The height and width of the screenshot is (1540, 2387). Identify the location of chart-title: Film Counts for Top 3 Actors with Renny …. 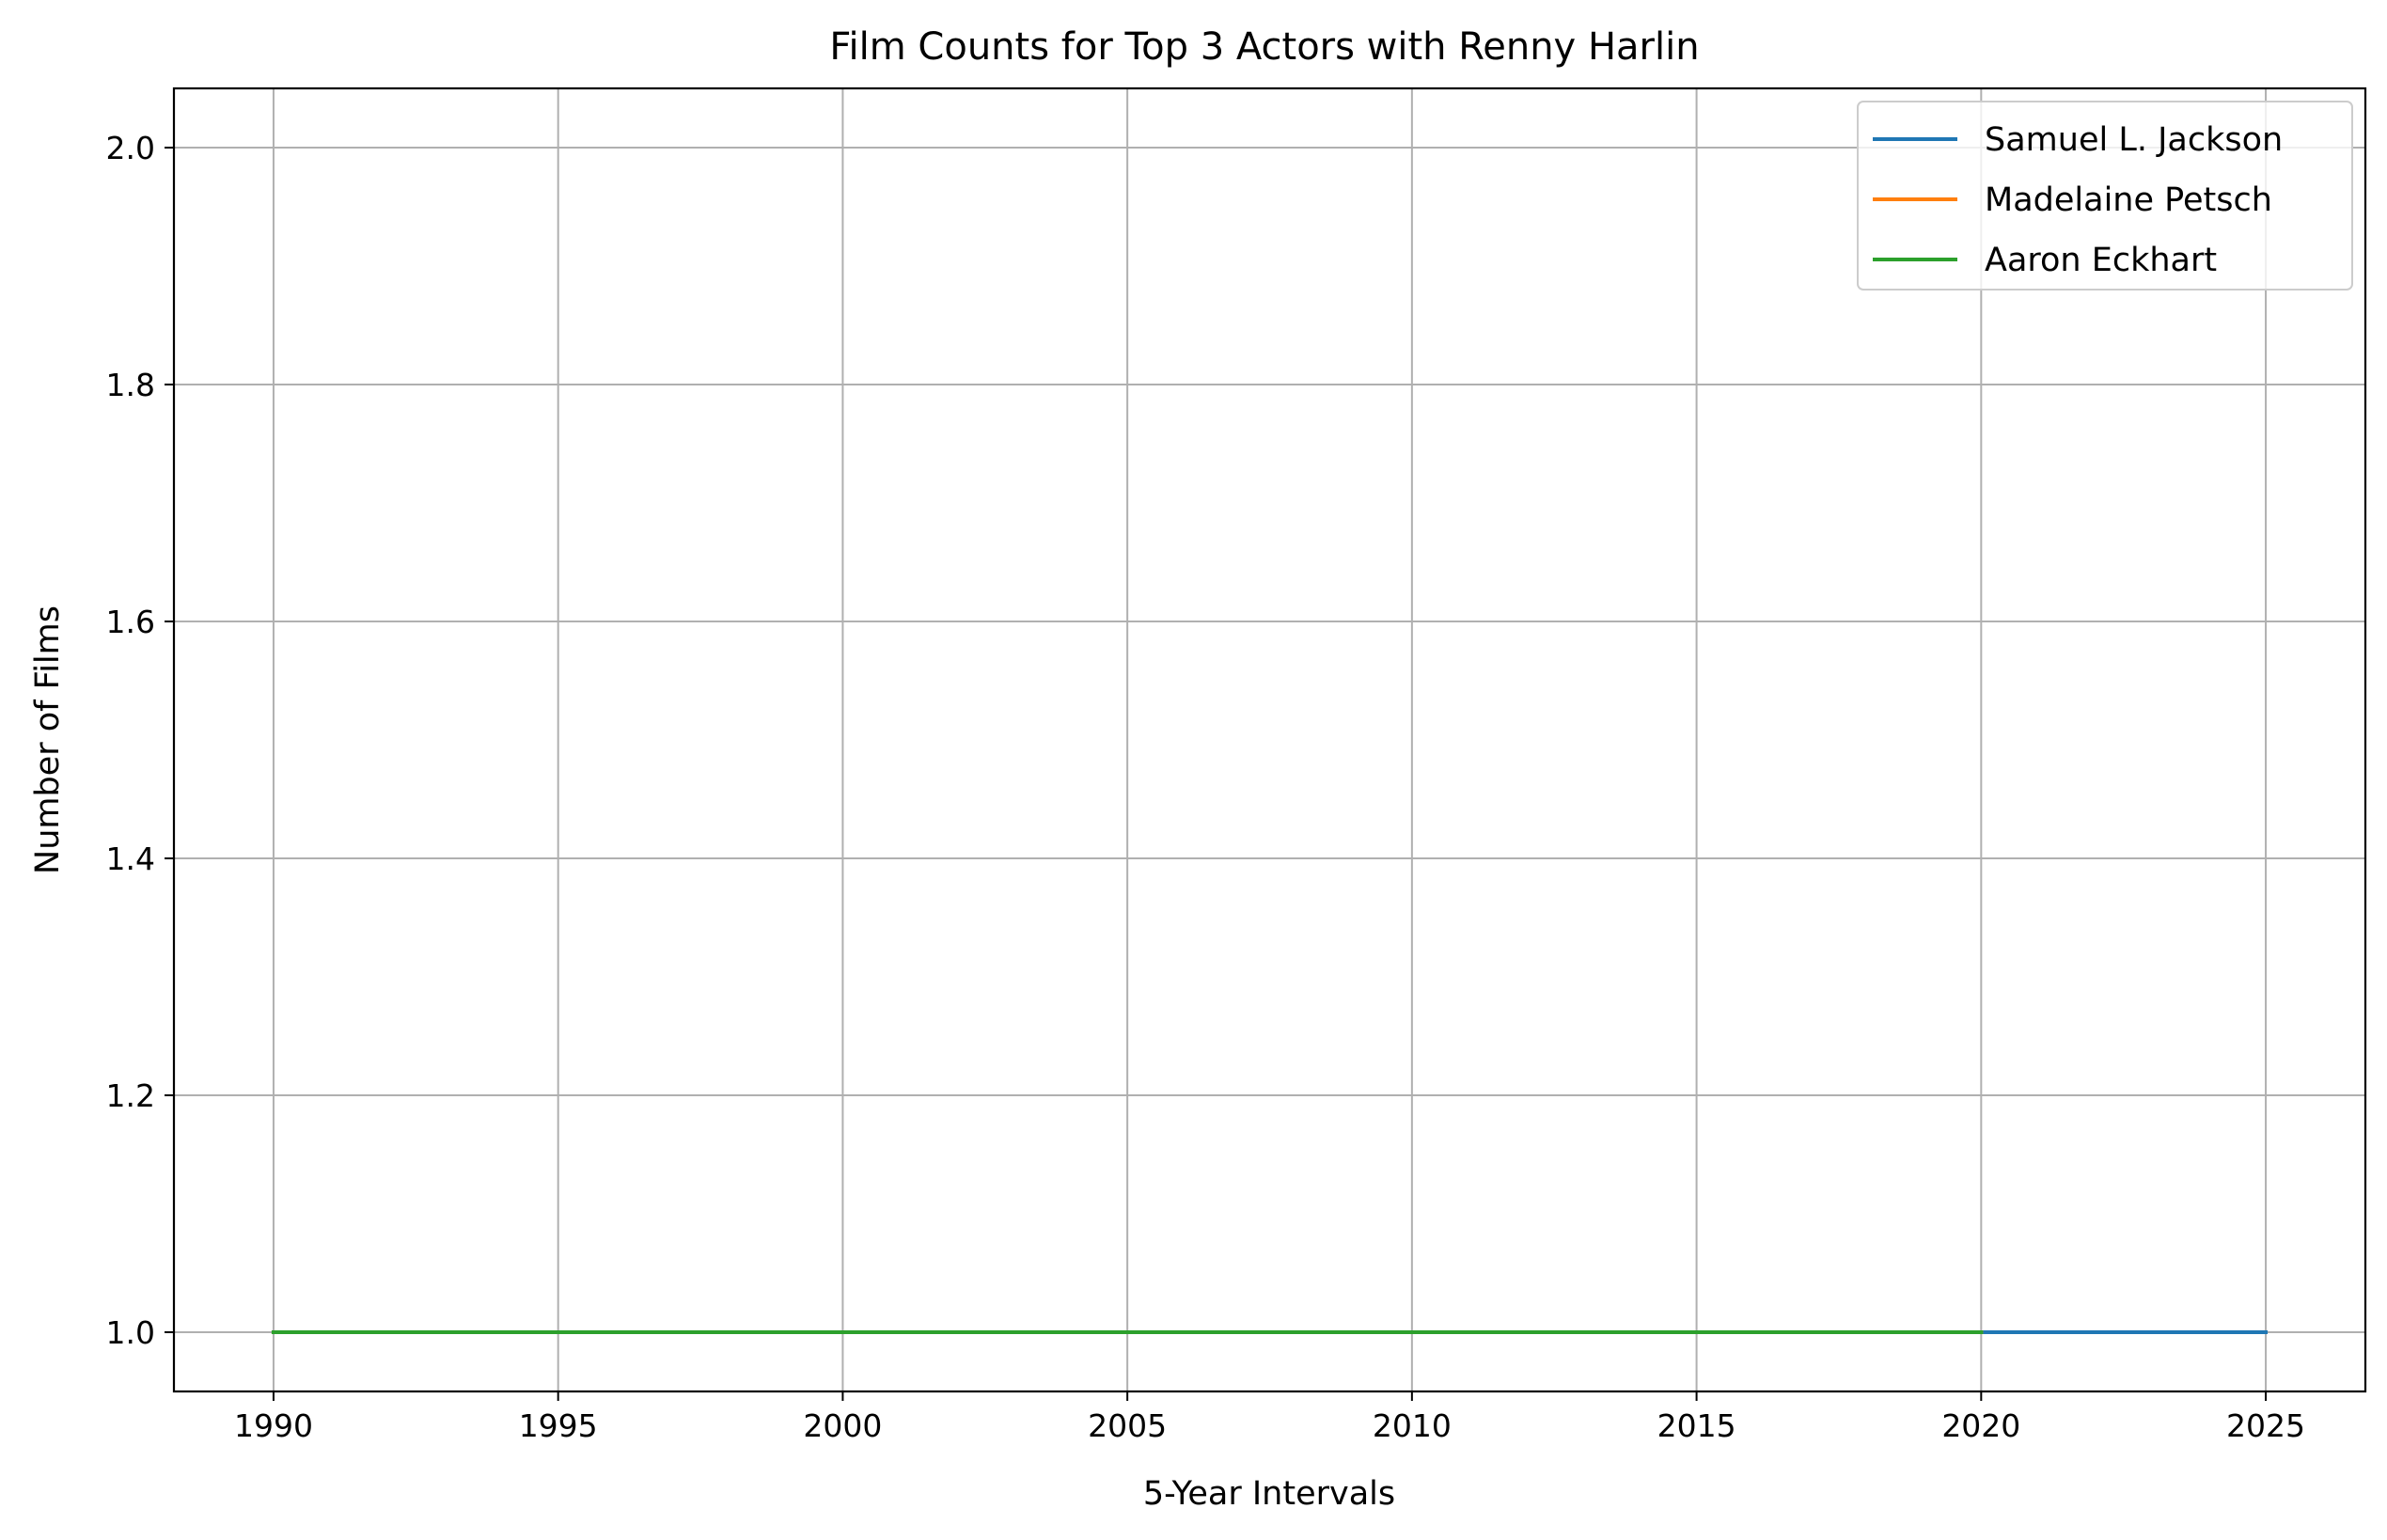
(1264, 47).